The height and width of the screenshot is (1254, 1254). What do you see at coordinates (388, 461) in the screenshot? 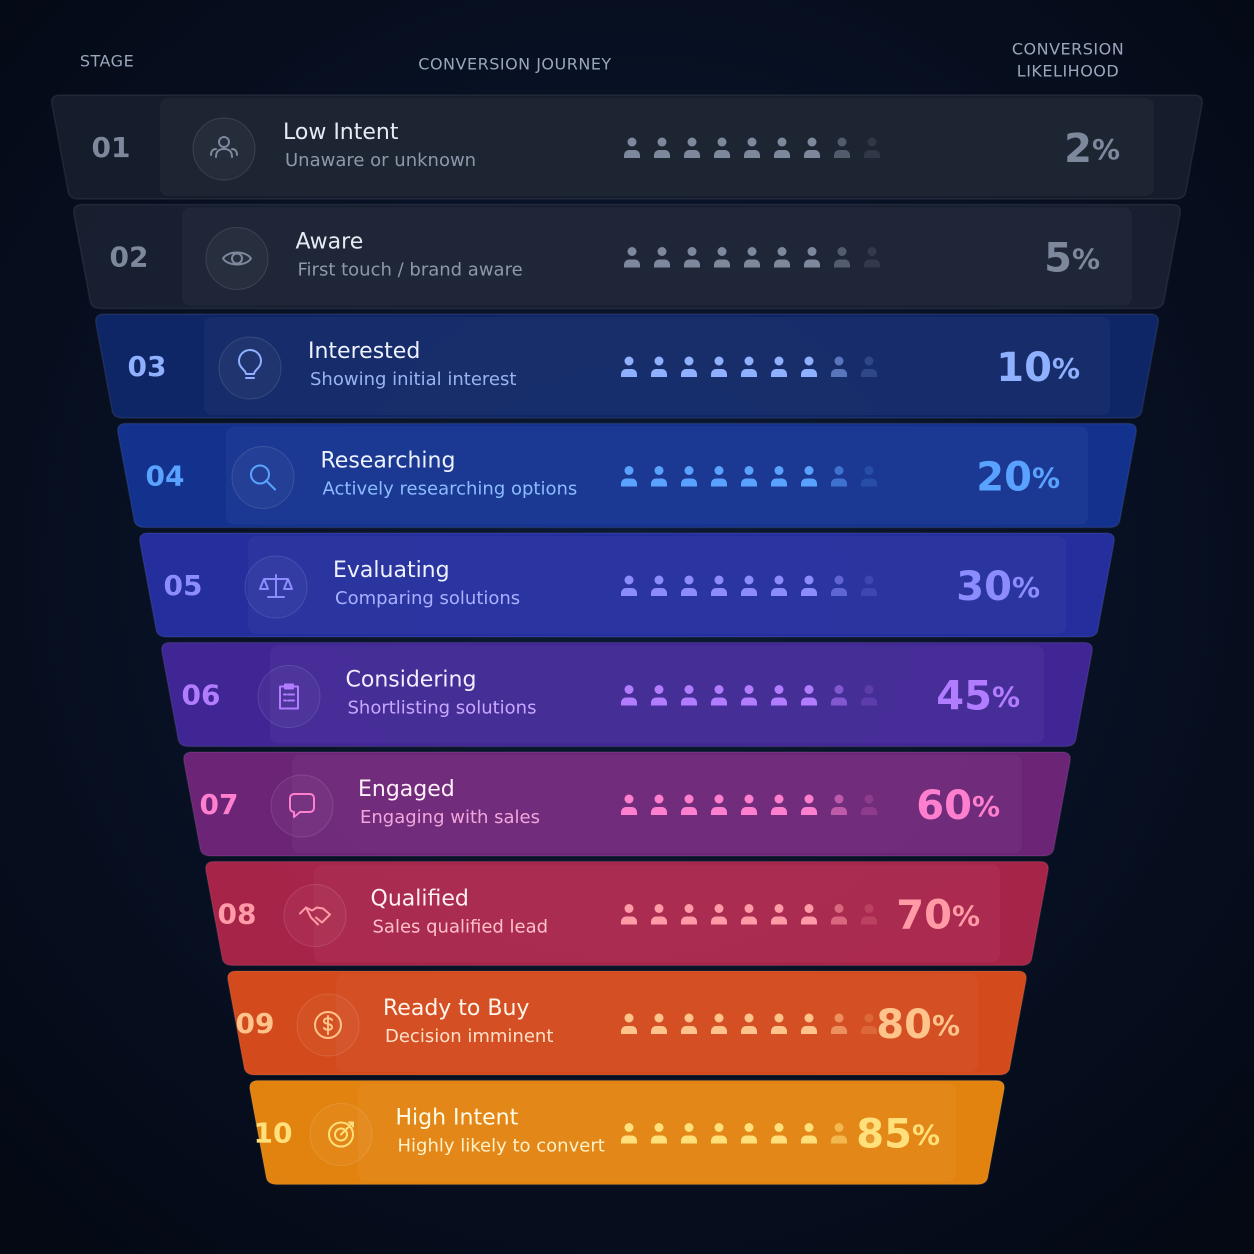
I see `stage-title: Researching` at bounding box center [388, 461].